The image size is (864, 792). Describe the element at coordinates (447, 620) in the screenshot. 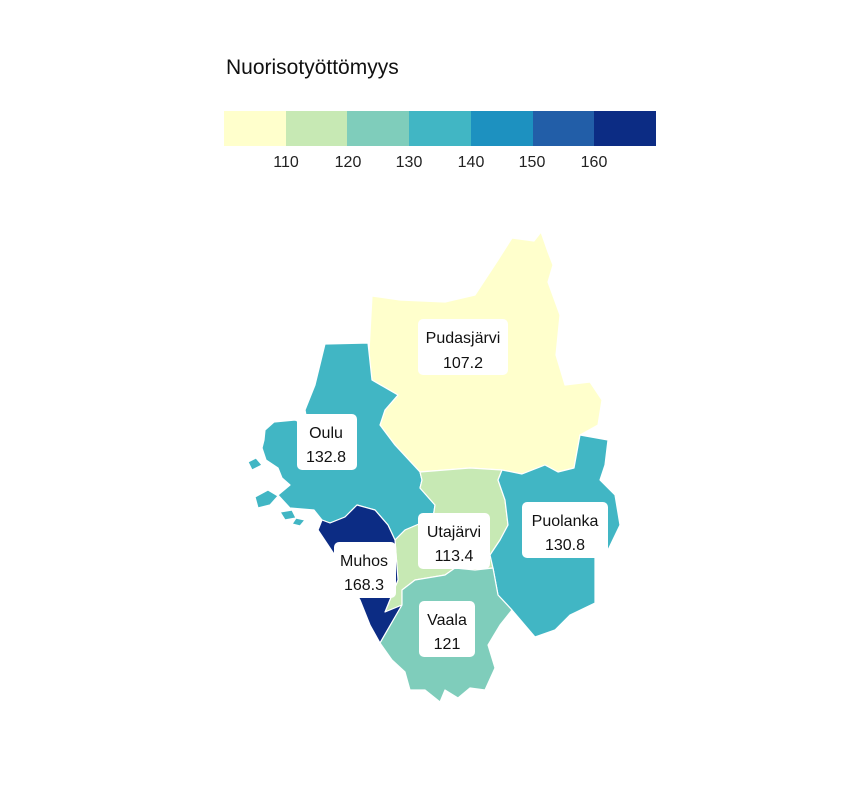

I see `region-name: Vaala` at that location.